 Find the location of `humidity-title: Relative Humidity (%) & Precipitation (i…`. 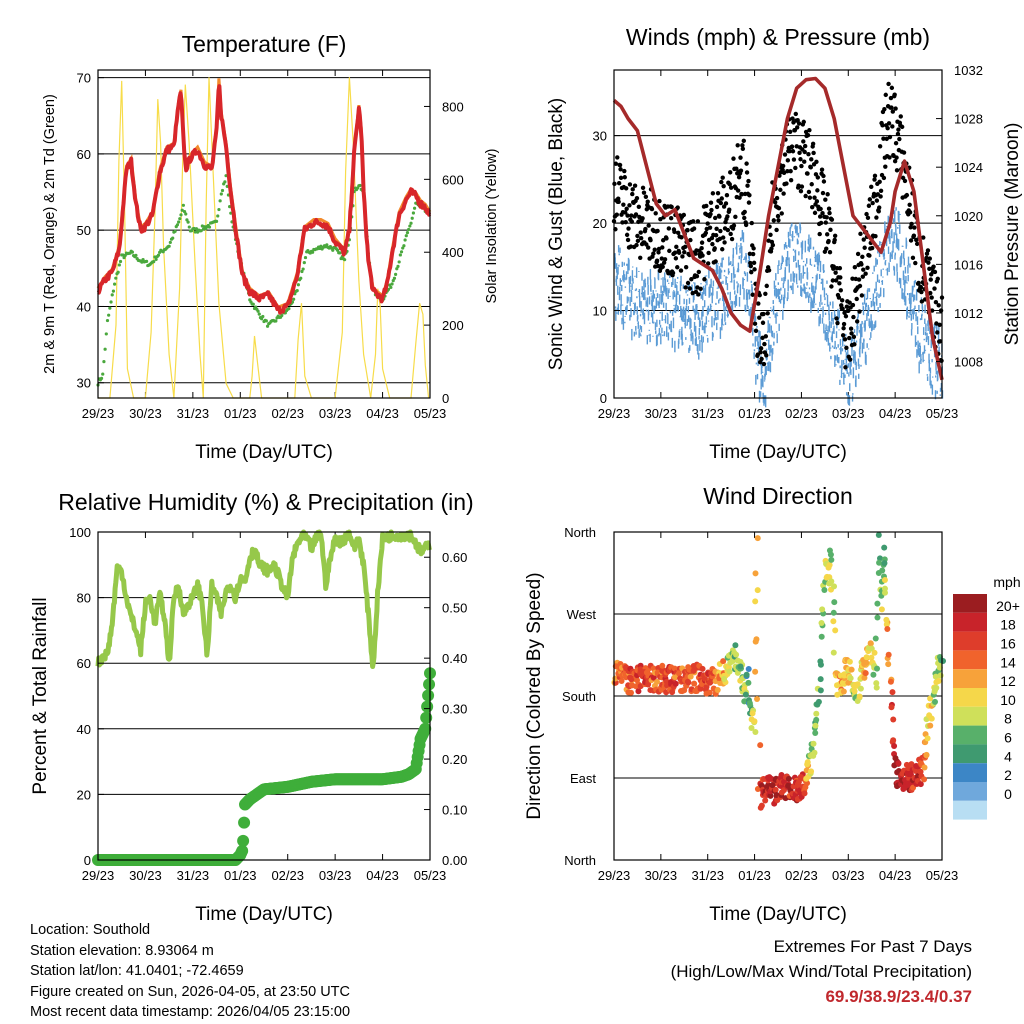

humidity-title: Relative Humidity (%) & Precipitation (i… is located at coordinates (265, 502).